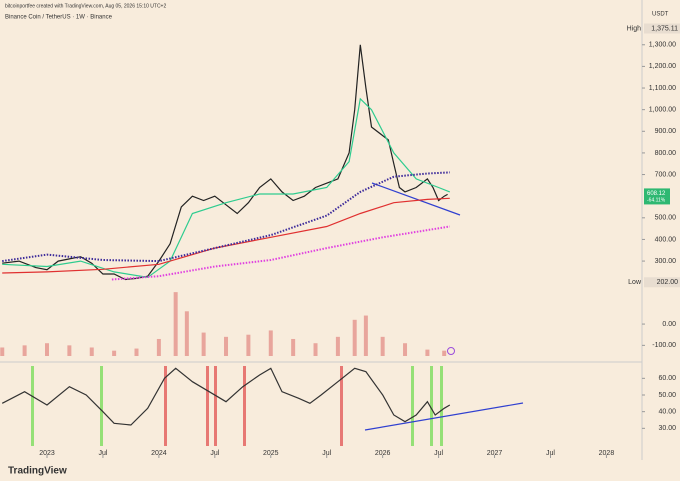 This screenshot has height=481, width=680. What do you see at coordinates (271, 453) in the screenshot?
I see `x-tick-label: 2025` at bounding box center [271, 453].